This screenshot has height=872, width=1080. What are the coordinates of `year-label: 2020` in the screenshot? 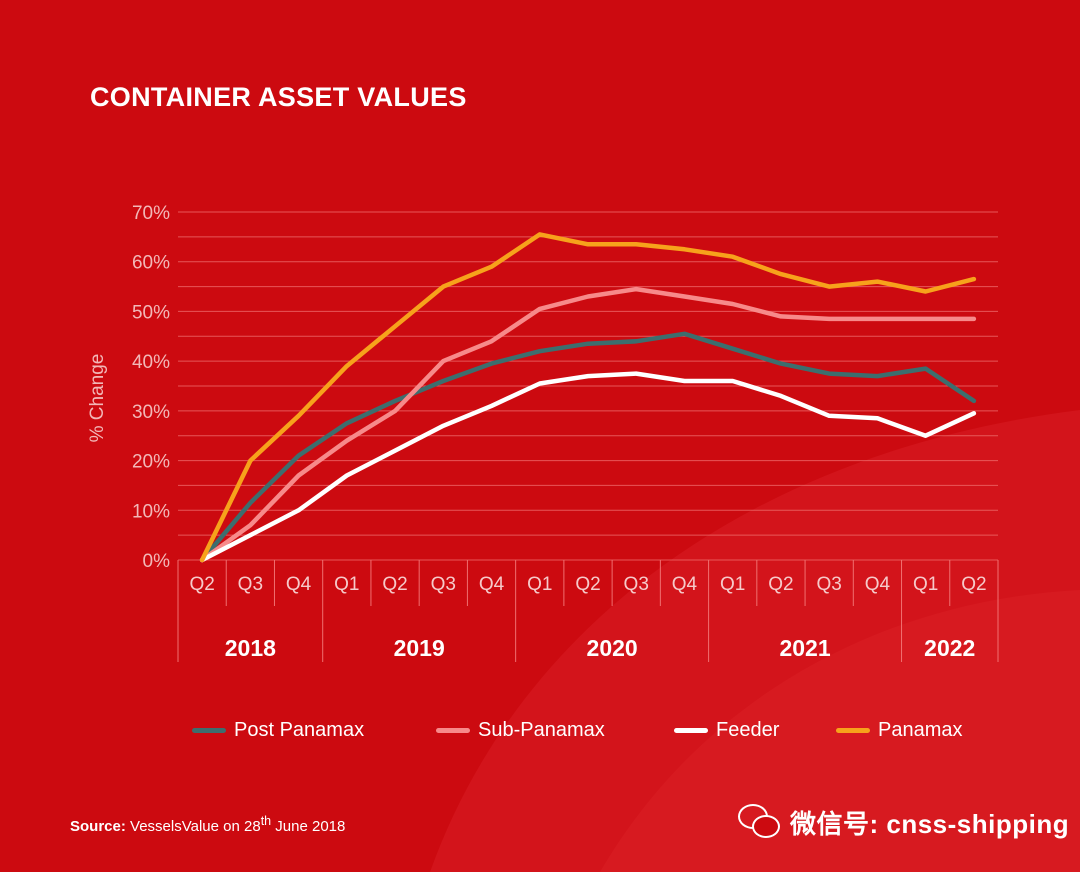 It's located at (612, 648).